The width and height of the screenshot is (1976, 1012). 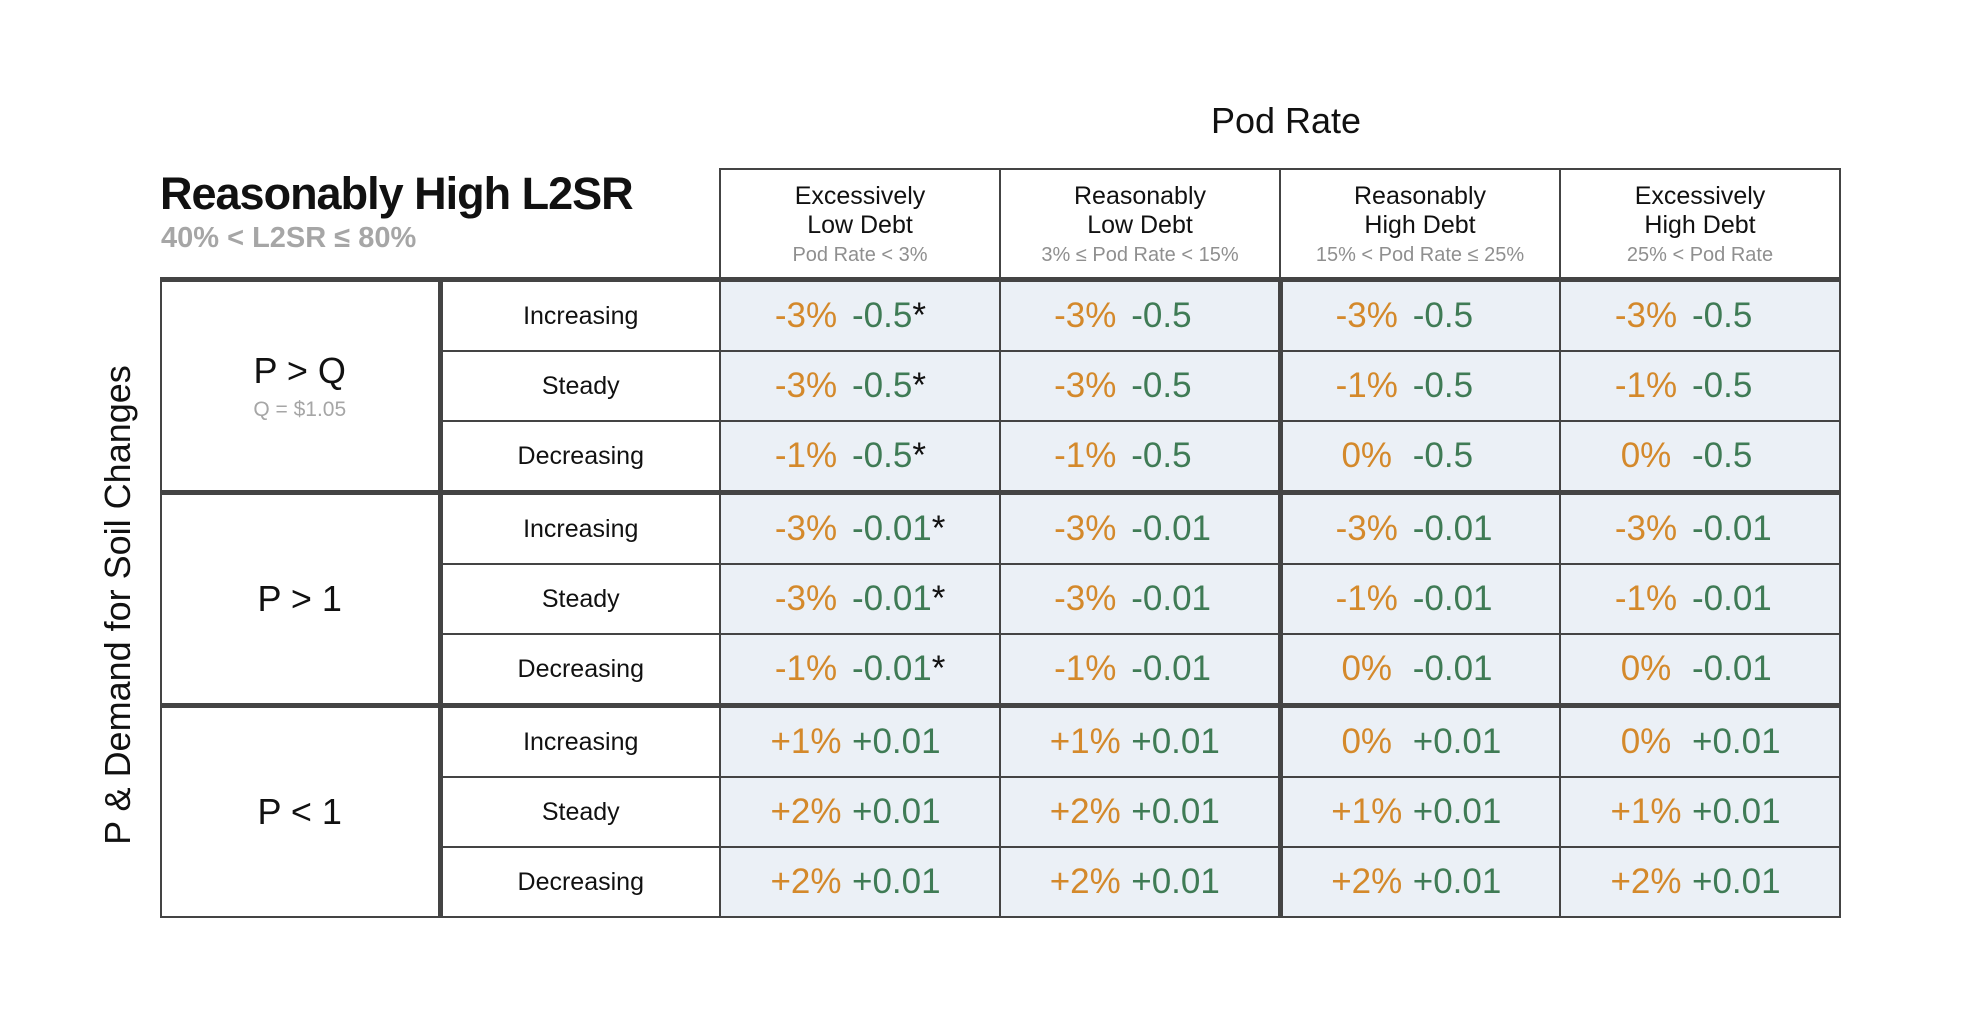 What do you see at coordinates (301, 598) in the screenshot?
I see `group-label-cell: P > 1` at bounding box center [301, 598].